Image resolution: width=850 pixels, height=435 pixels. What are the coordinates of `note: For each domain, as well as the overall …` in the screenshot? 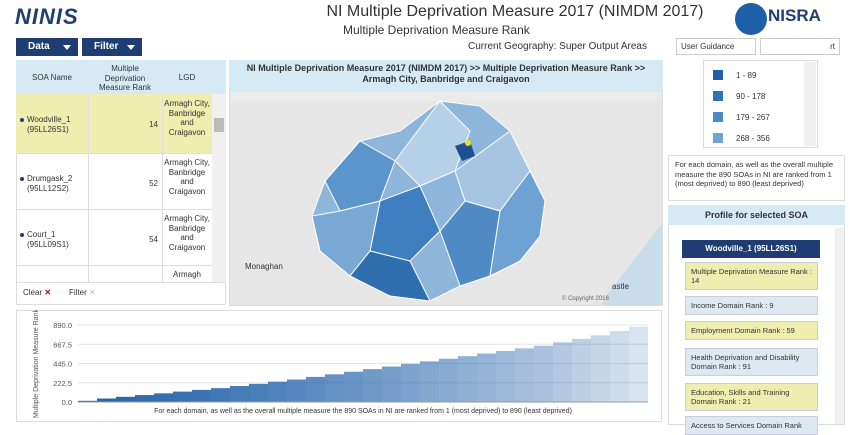 It's located at (756, 178).